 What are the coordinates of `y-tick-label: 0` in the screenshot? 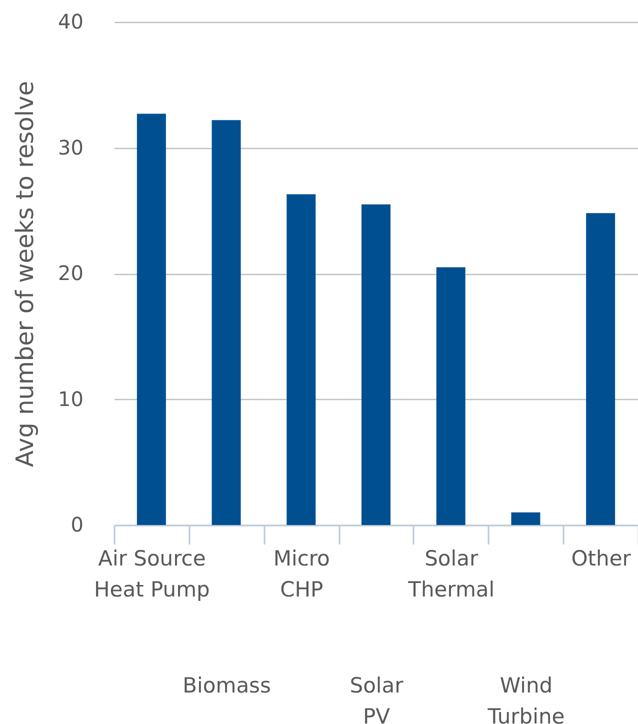 It's located at (77, 524).